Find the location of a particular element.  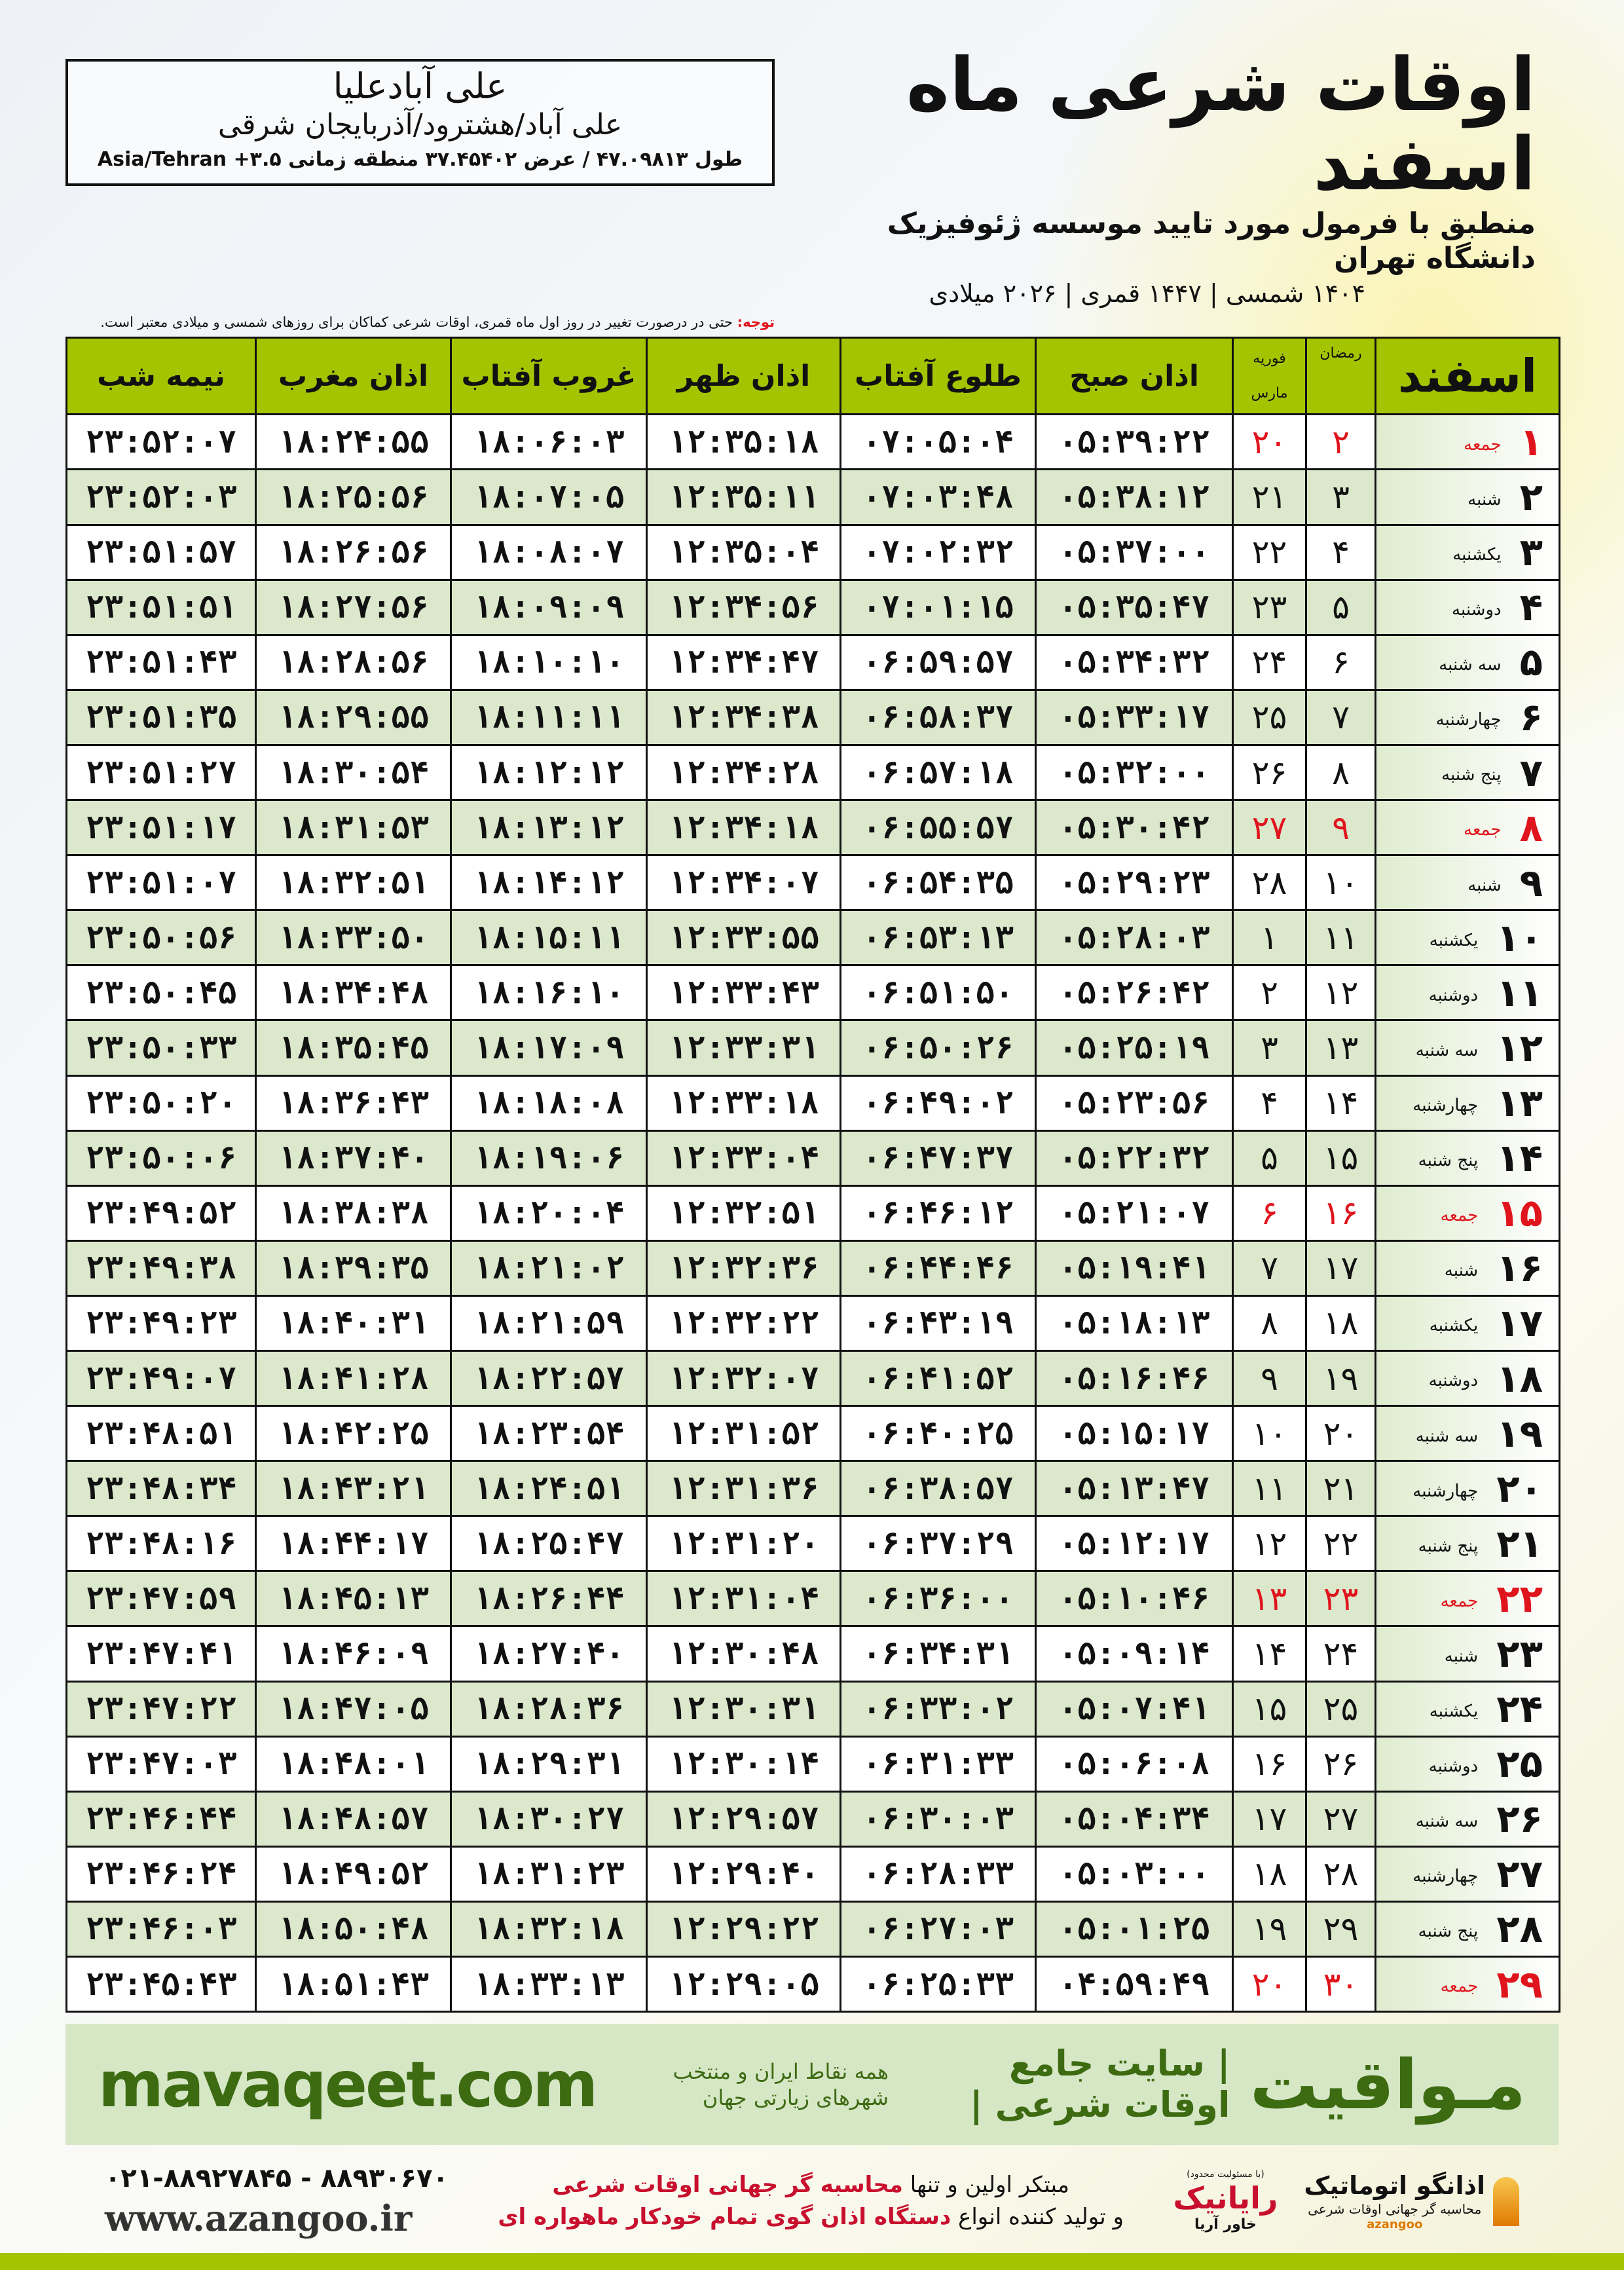

cell-sunset: ۱۸:۱۴:۱۲ is located at coordinates (549, 883).